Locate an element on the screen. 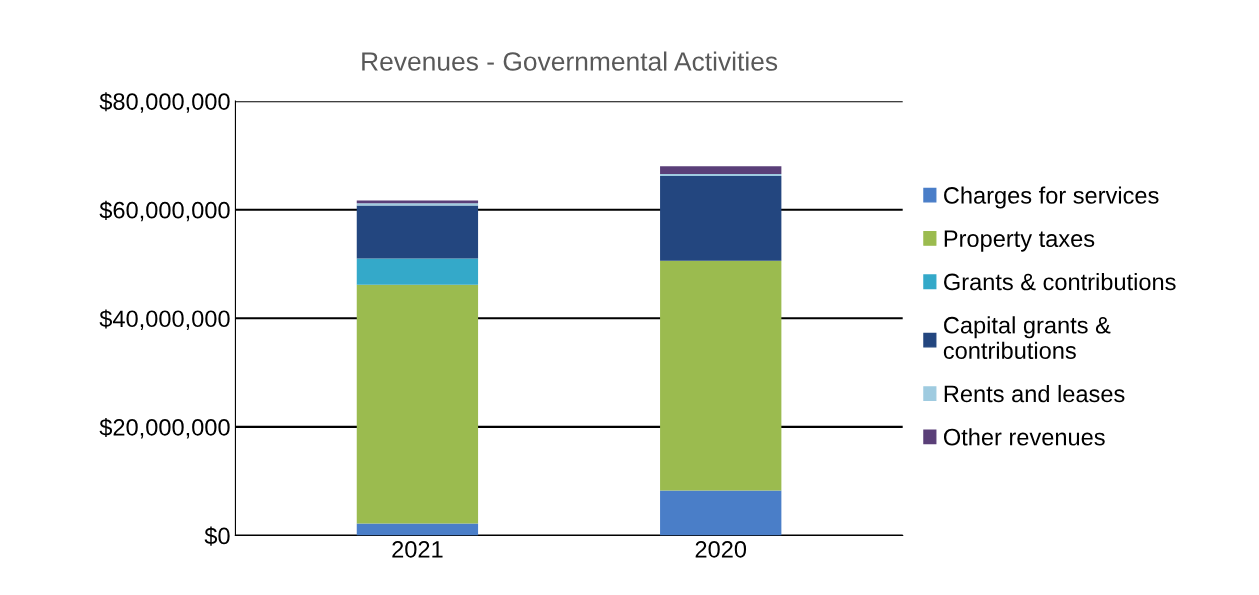 The image size is (1259, 595). legend-label: Rents and leases is located at coordinates (1034, 393).